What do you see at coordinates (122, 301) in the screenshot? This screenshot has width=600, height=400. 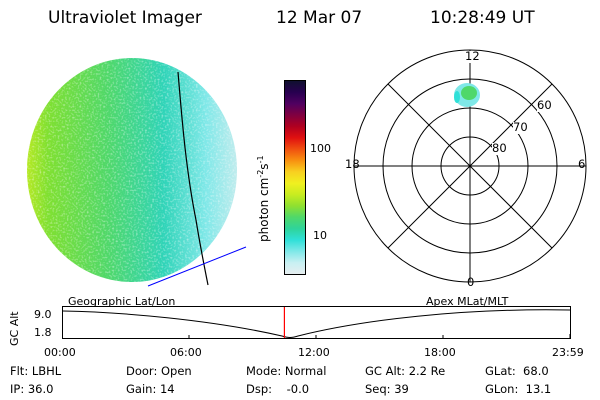 I see `timeline-left-title: Geographic Lat/Lon` at bounding box center [122, 301].